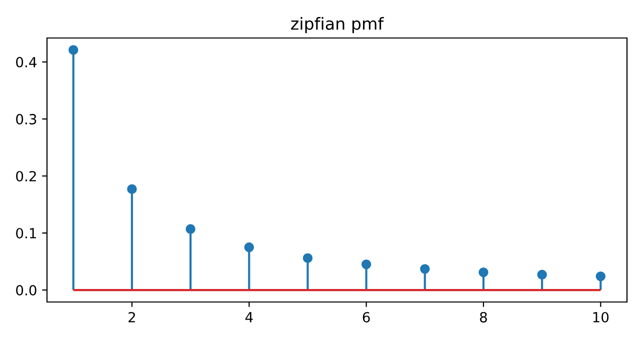  Describe the element at coordinates (26, 62) in the screenshot. I see `y-tick-label: 0.4` at that location.